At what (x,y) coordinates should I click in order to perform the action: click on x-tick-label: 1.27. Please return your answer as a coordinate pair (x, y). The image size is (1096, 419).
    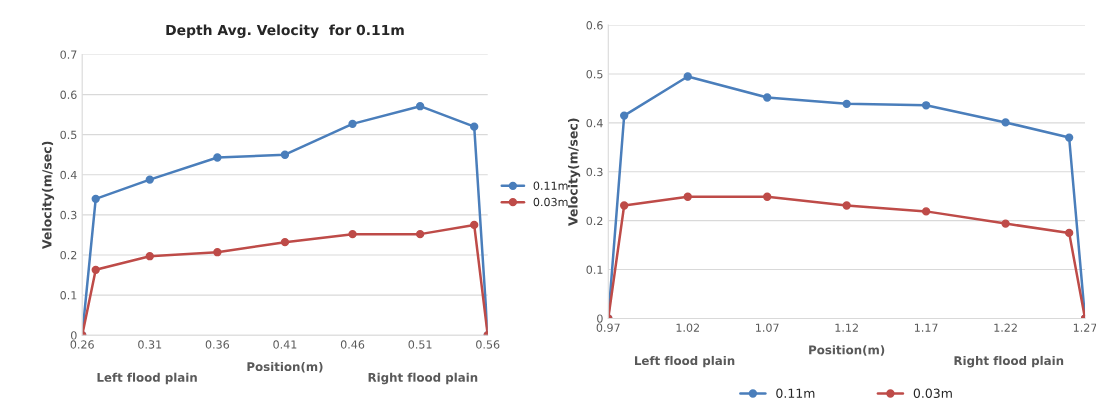
    Looking at the image, I should click on (1084, 327).